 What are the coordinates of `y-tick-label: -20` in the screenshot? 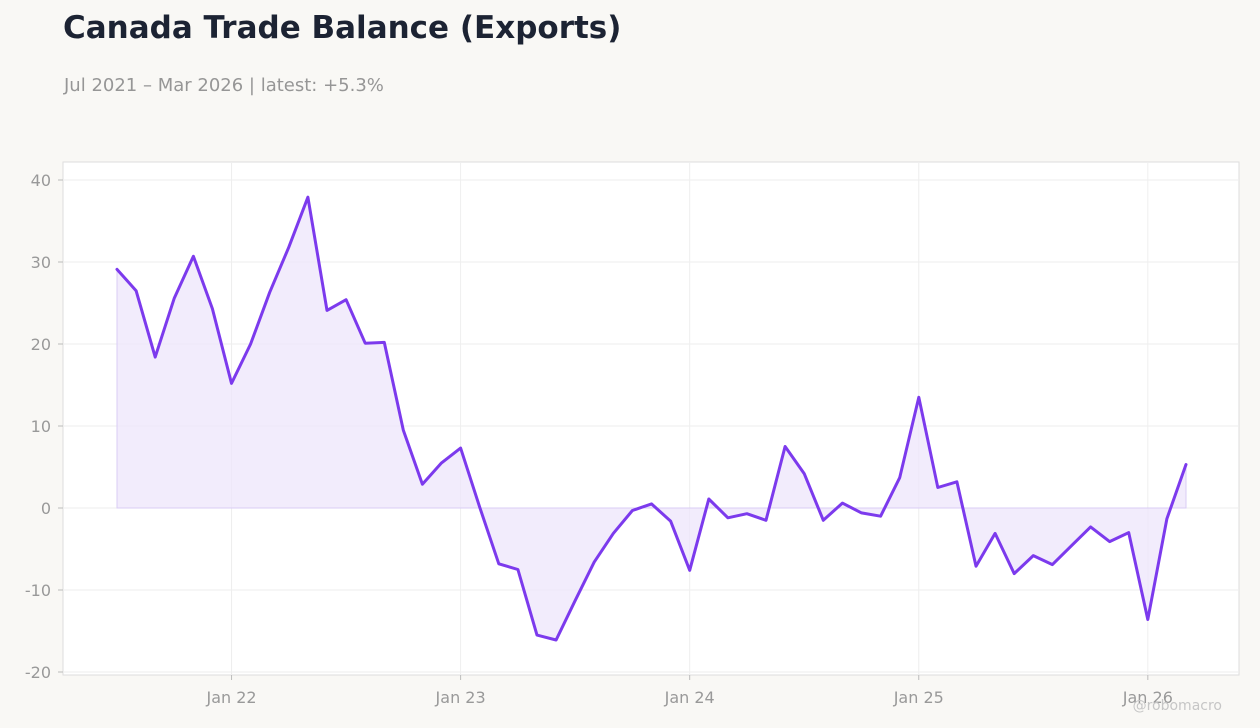 It's located at (38, 672).